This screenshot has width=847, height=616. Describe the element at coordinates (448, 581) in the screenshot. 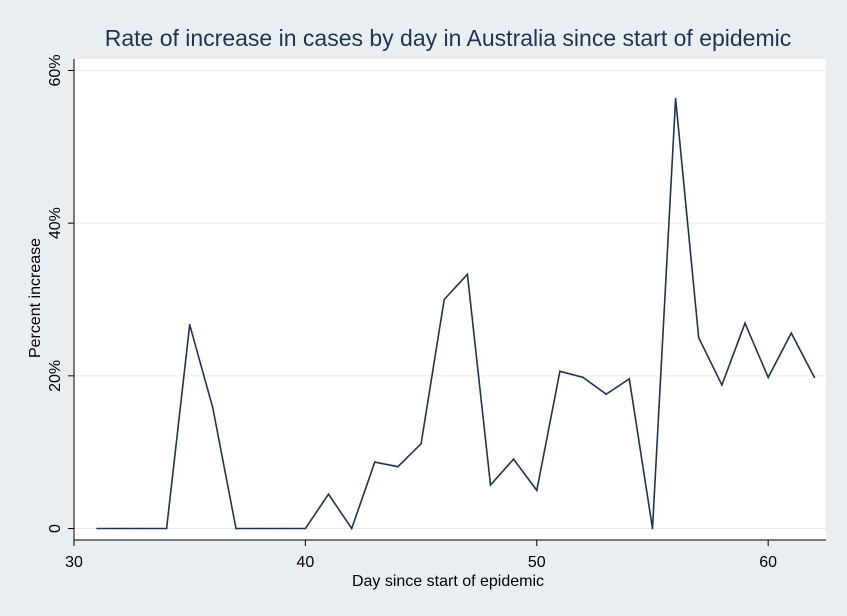

I see `x-axis-label: Day since start of epidemic` at that location.